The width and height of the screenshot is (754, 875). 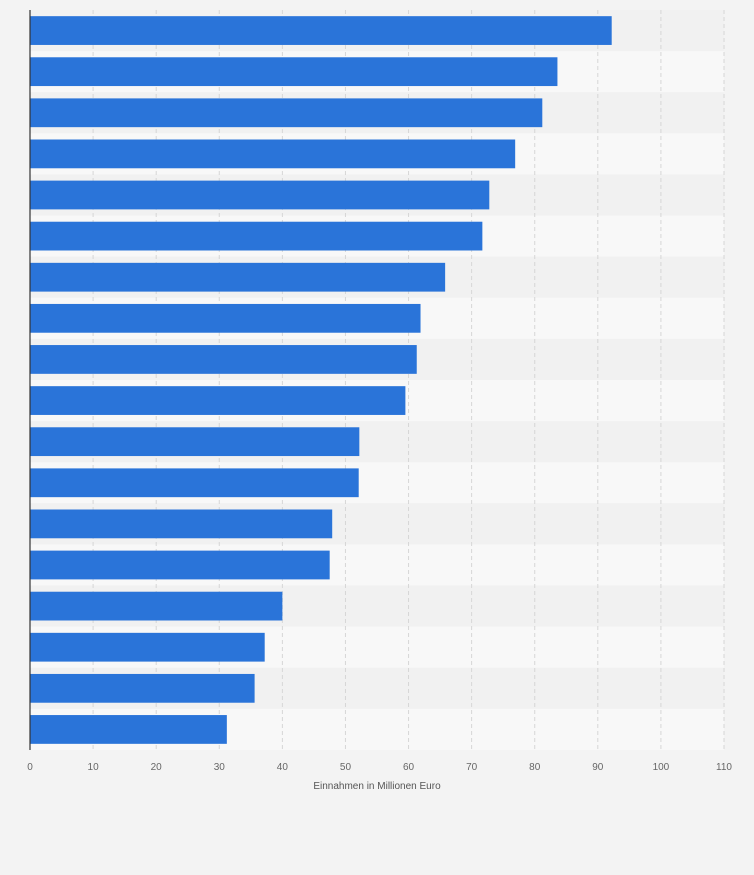 I want to click on x-tick-label: 90, so click(x=598, y=767).